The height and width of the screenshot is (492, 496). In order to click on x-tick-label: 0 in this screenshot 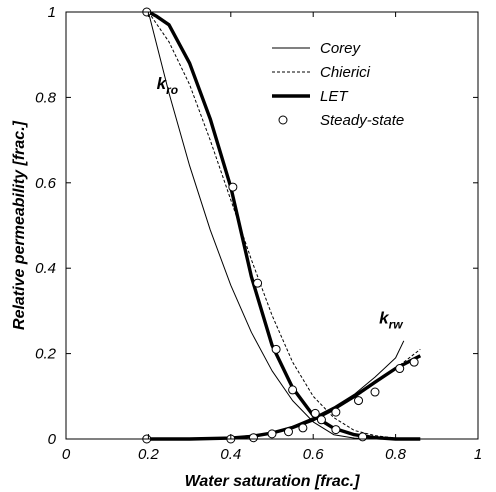, I will do `click(66, 454)`.